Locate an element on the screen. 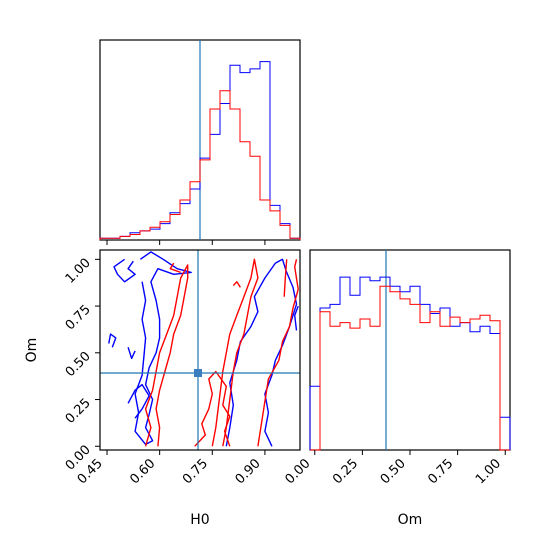 Image resolution: width=550 pixels, height=550 pixels. om-hist-xtick-label: 0.50 is located at coordinates (393, 471).